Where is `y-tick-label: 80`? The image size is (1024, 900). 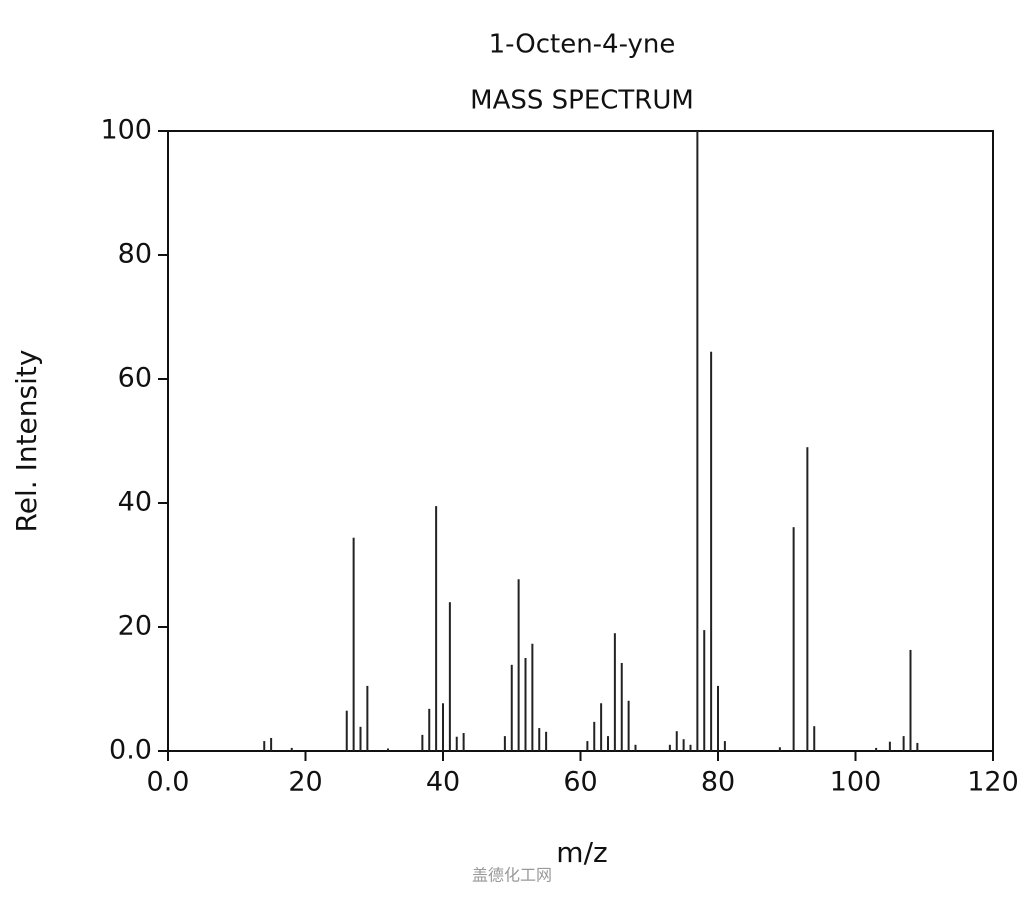 y-tick-label: 80 is located at coordinates (135, 254).